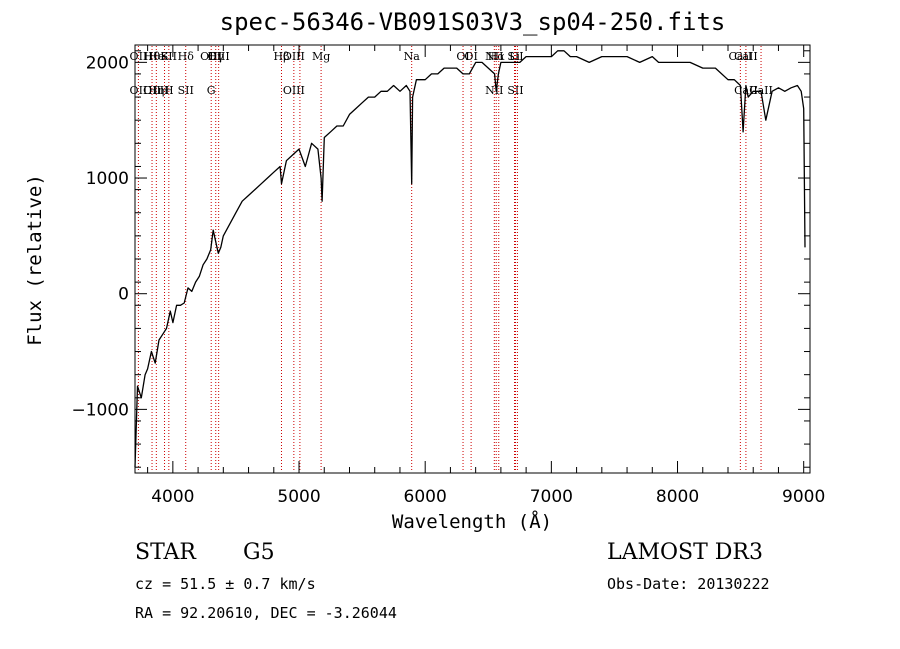 The height and width of the screenshot is (649, 900). I want to click on spectral-line-label: Hα, so click(497, 56).